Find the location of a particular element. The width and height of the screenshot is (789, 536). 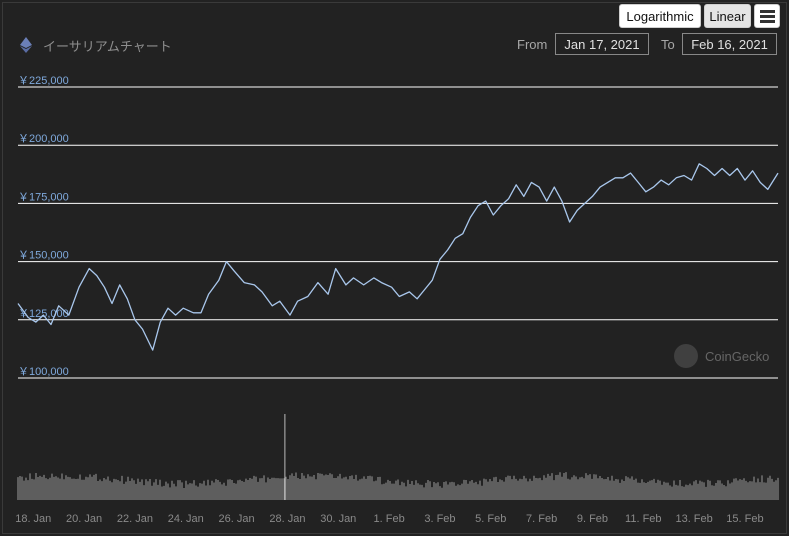

x-tick-label: 7. Feb is located at coordinates (541, 519).